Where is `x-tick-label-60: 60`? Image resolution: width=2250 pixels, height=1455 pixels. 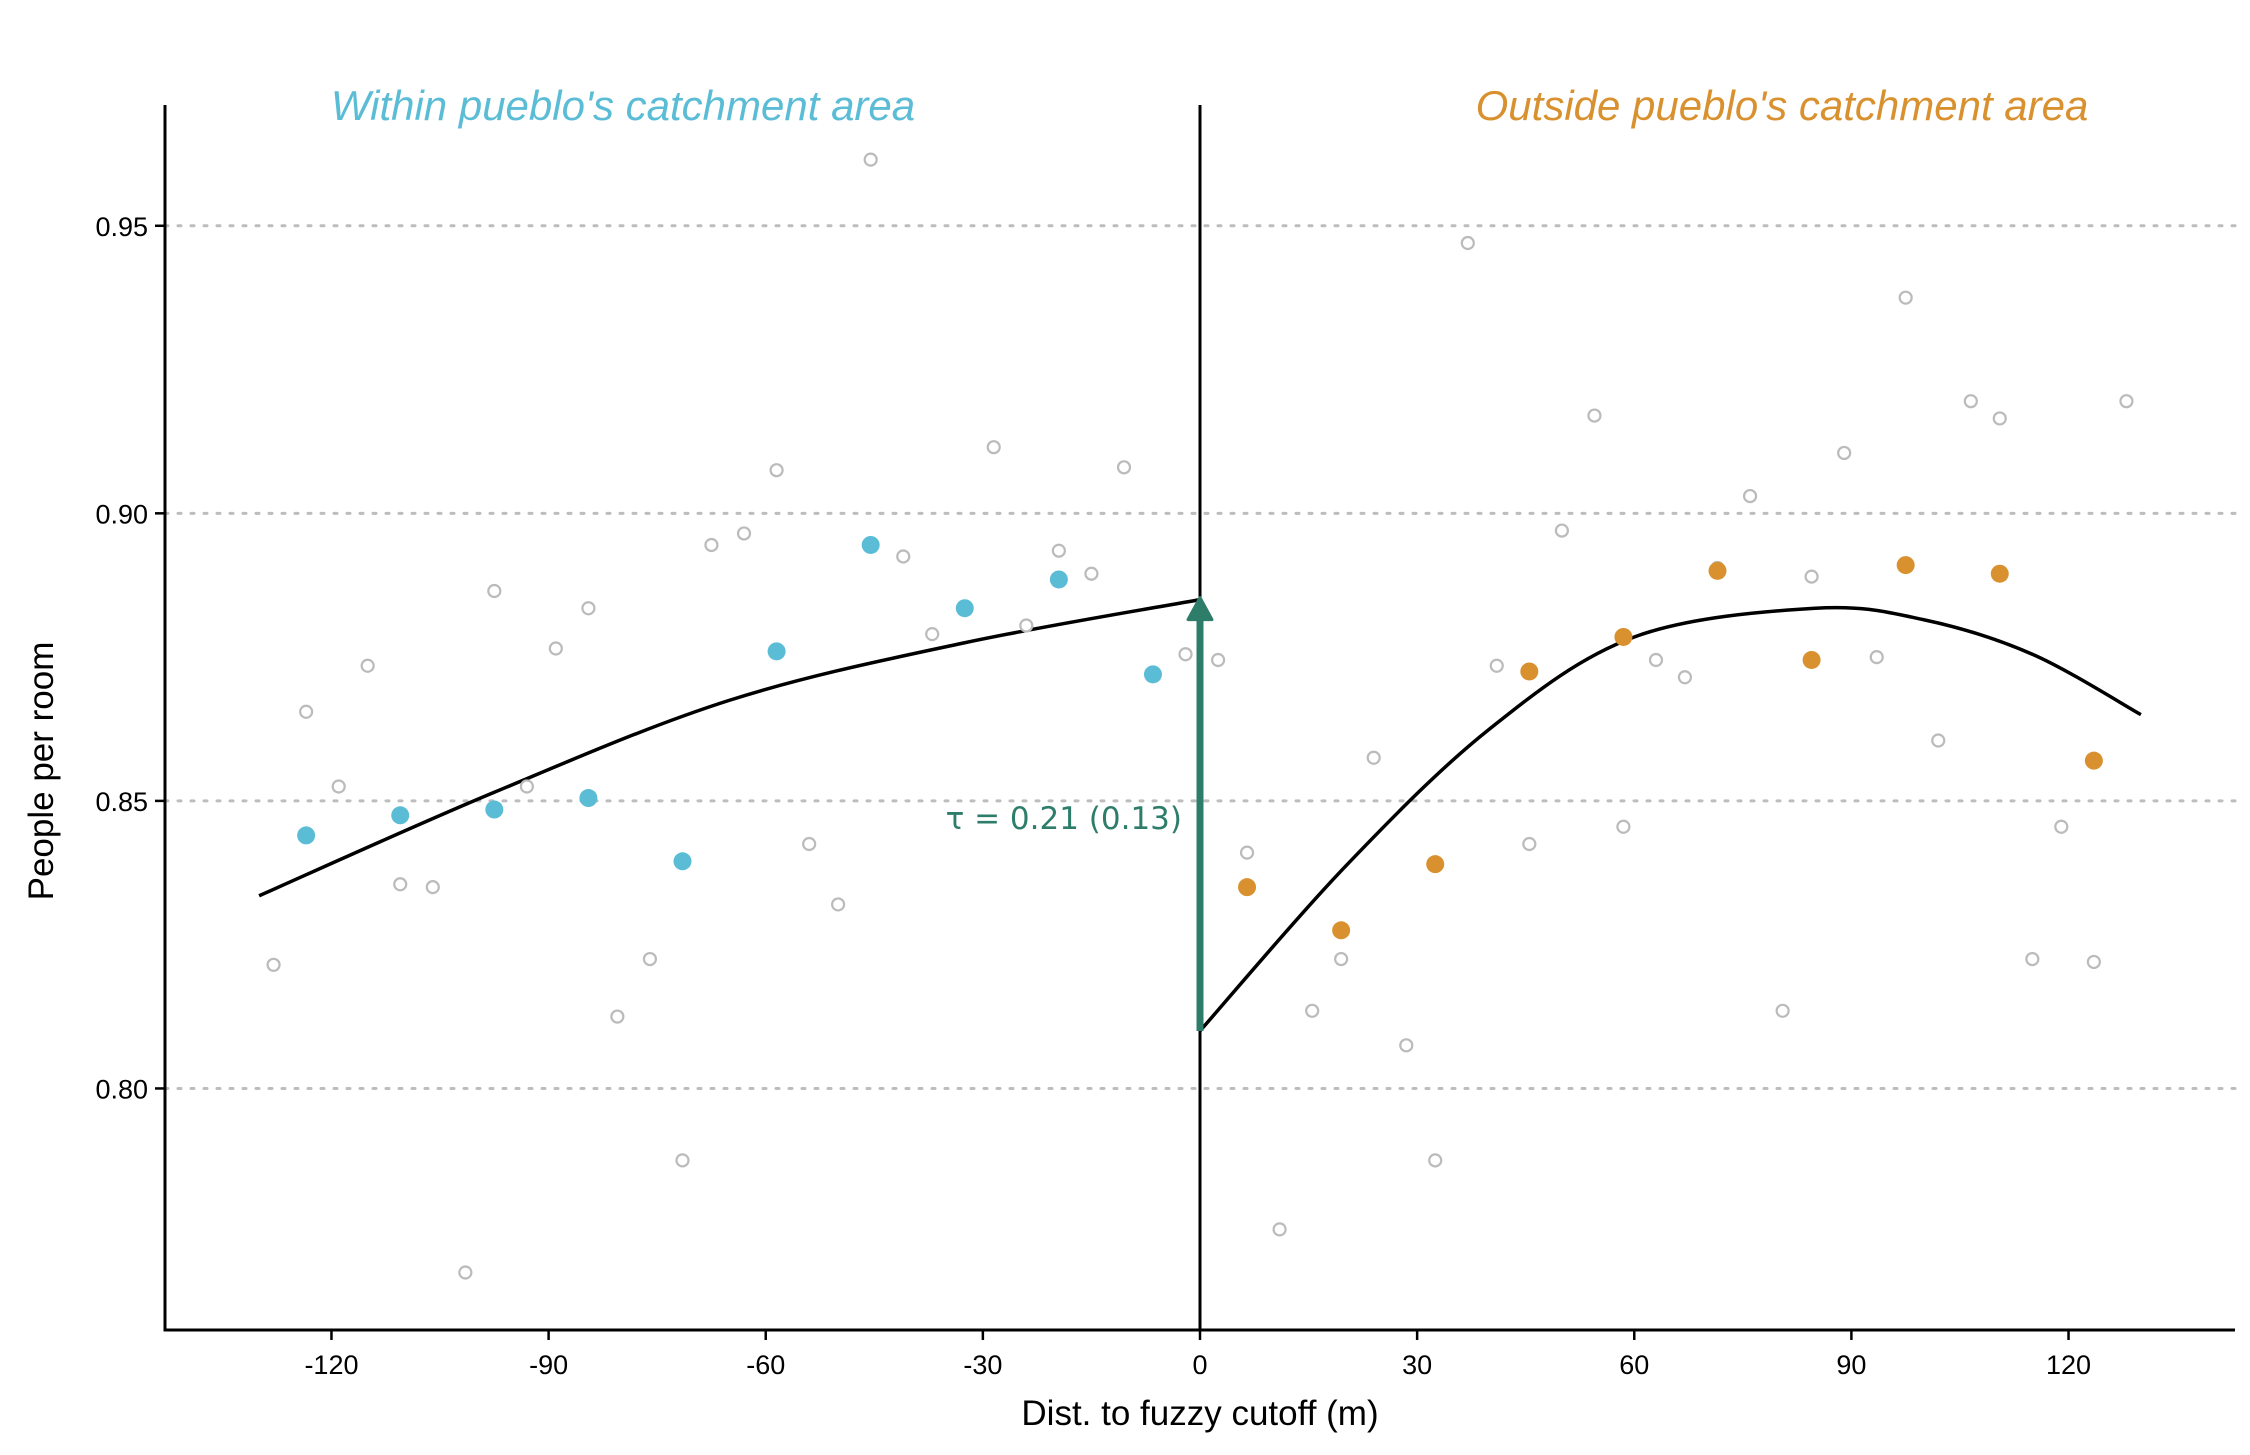 x-tick-label-60: 60 is located at coordinates (1634, 1365).